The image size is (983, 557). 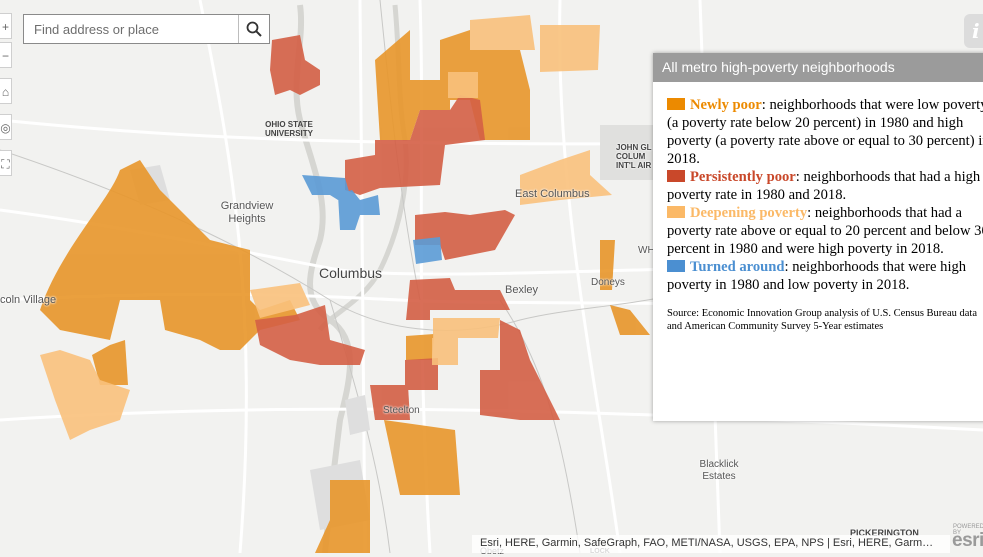 I want to click on label-lincoln-village: coln Village, so click(x=28, y=300).